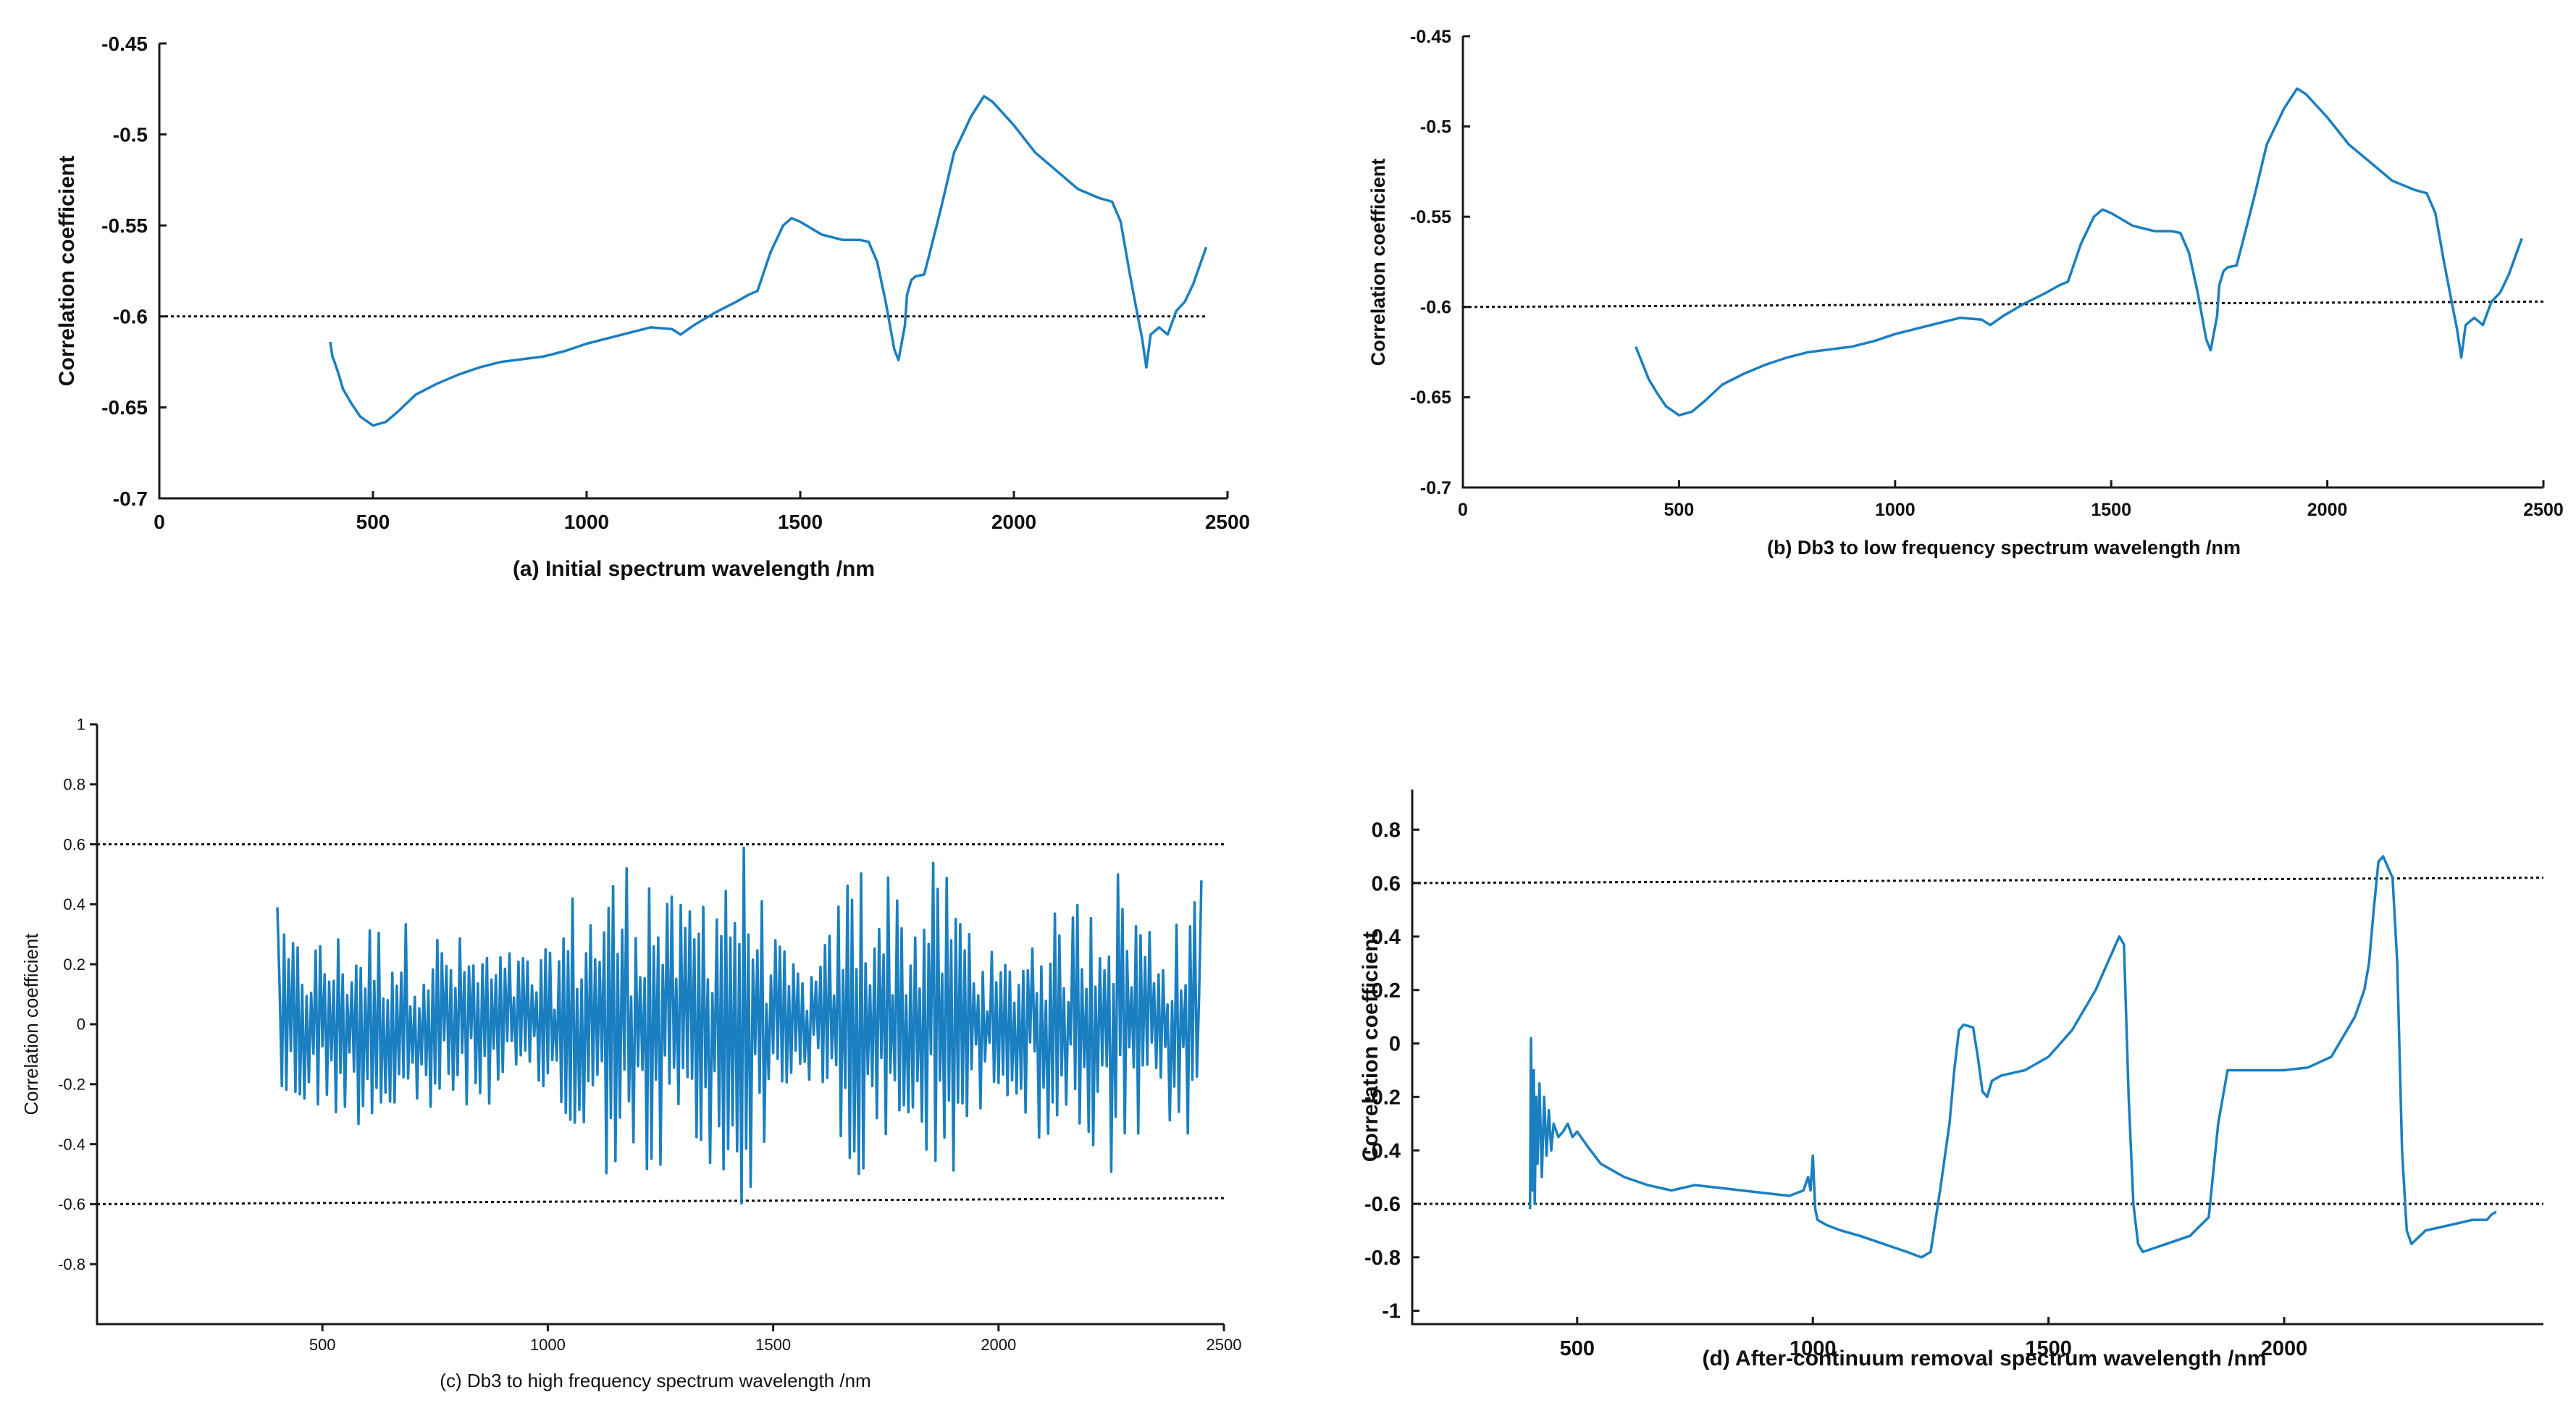 This screenshot has width=2576, height=1419. What do you see at coordinates (1224, 1345) in the screenshot?
I see `panel-c-xtick-label: 2500` at bounding box center [1224, 1345].